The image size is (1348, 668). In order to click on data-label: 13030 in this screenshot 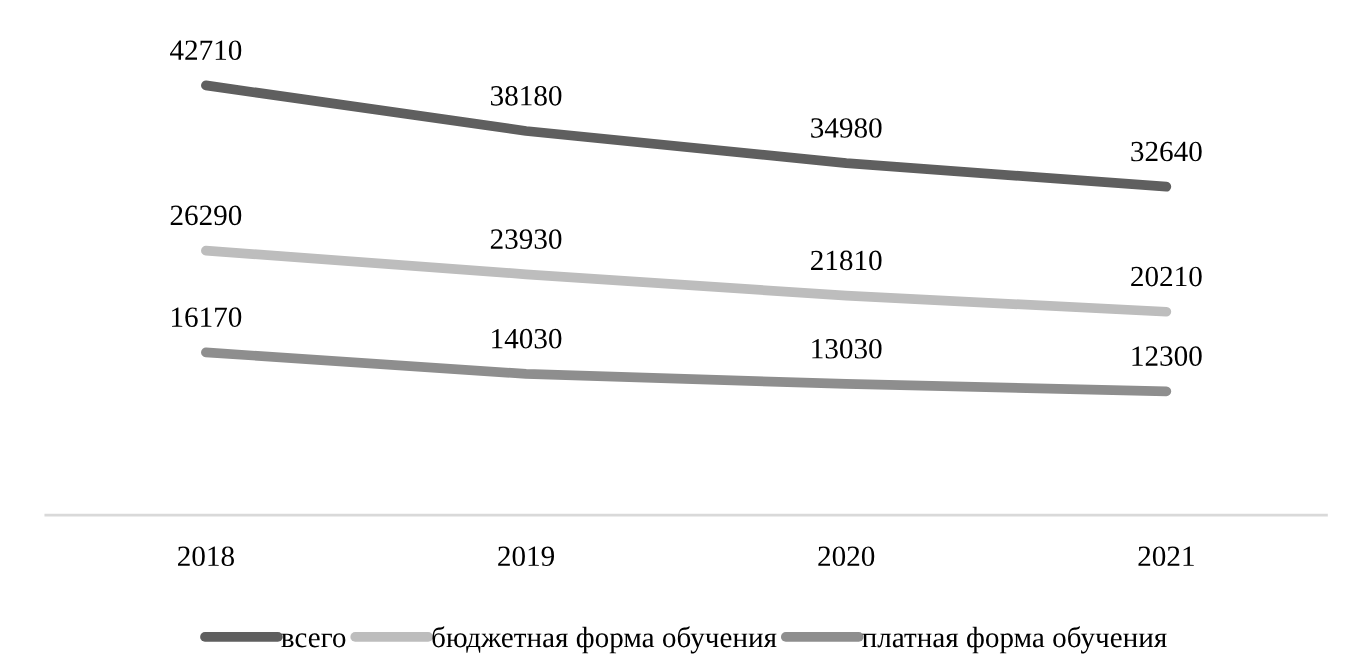, I will do `click(847, 348)`.